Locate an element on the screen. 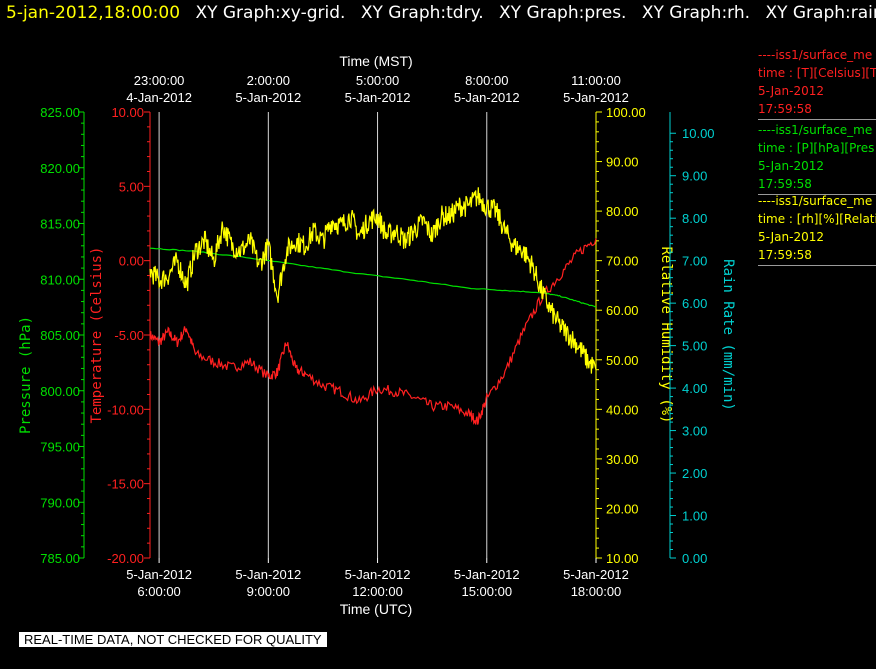 The height and width of the screenshot is (669, 876). pressure-tick-label: 795.00 is located at coordinates (60, 447).